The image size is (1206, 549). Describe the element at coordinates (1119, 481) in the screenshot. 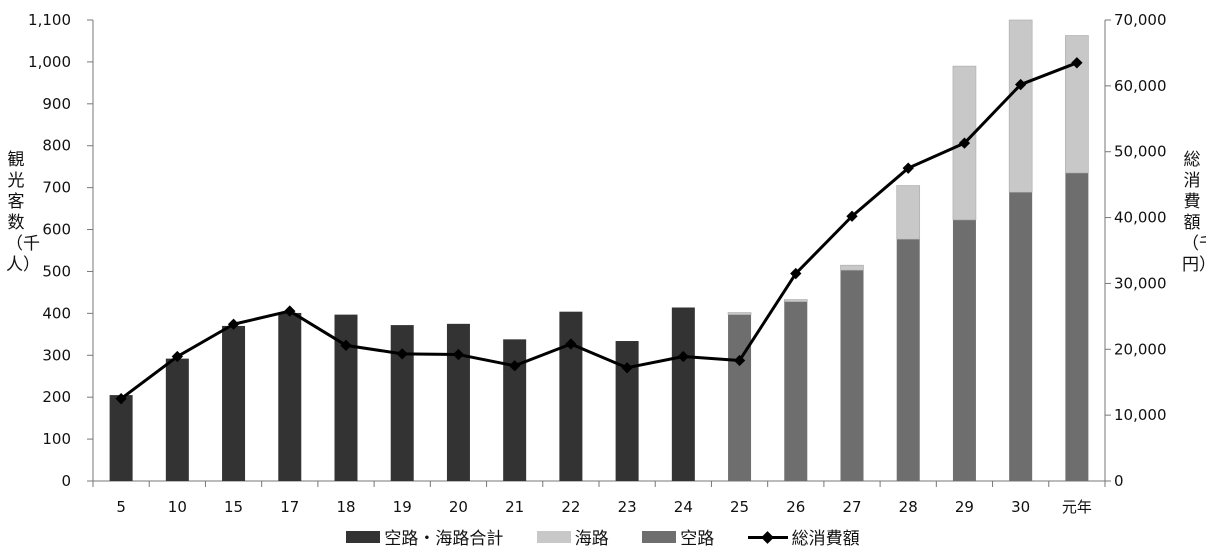

I see `y-tick-label-right: 0` at that location.